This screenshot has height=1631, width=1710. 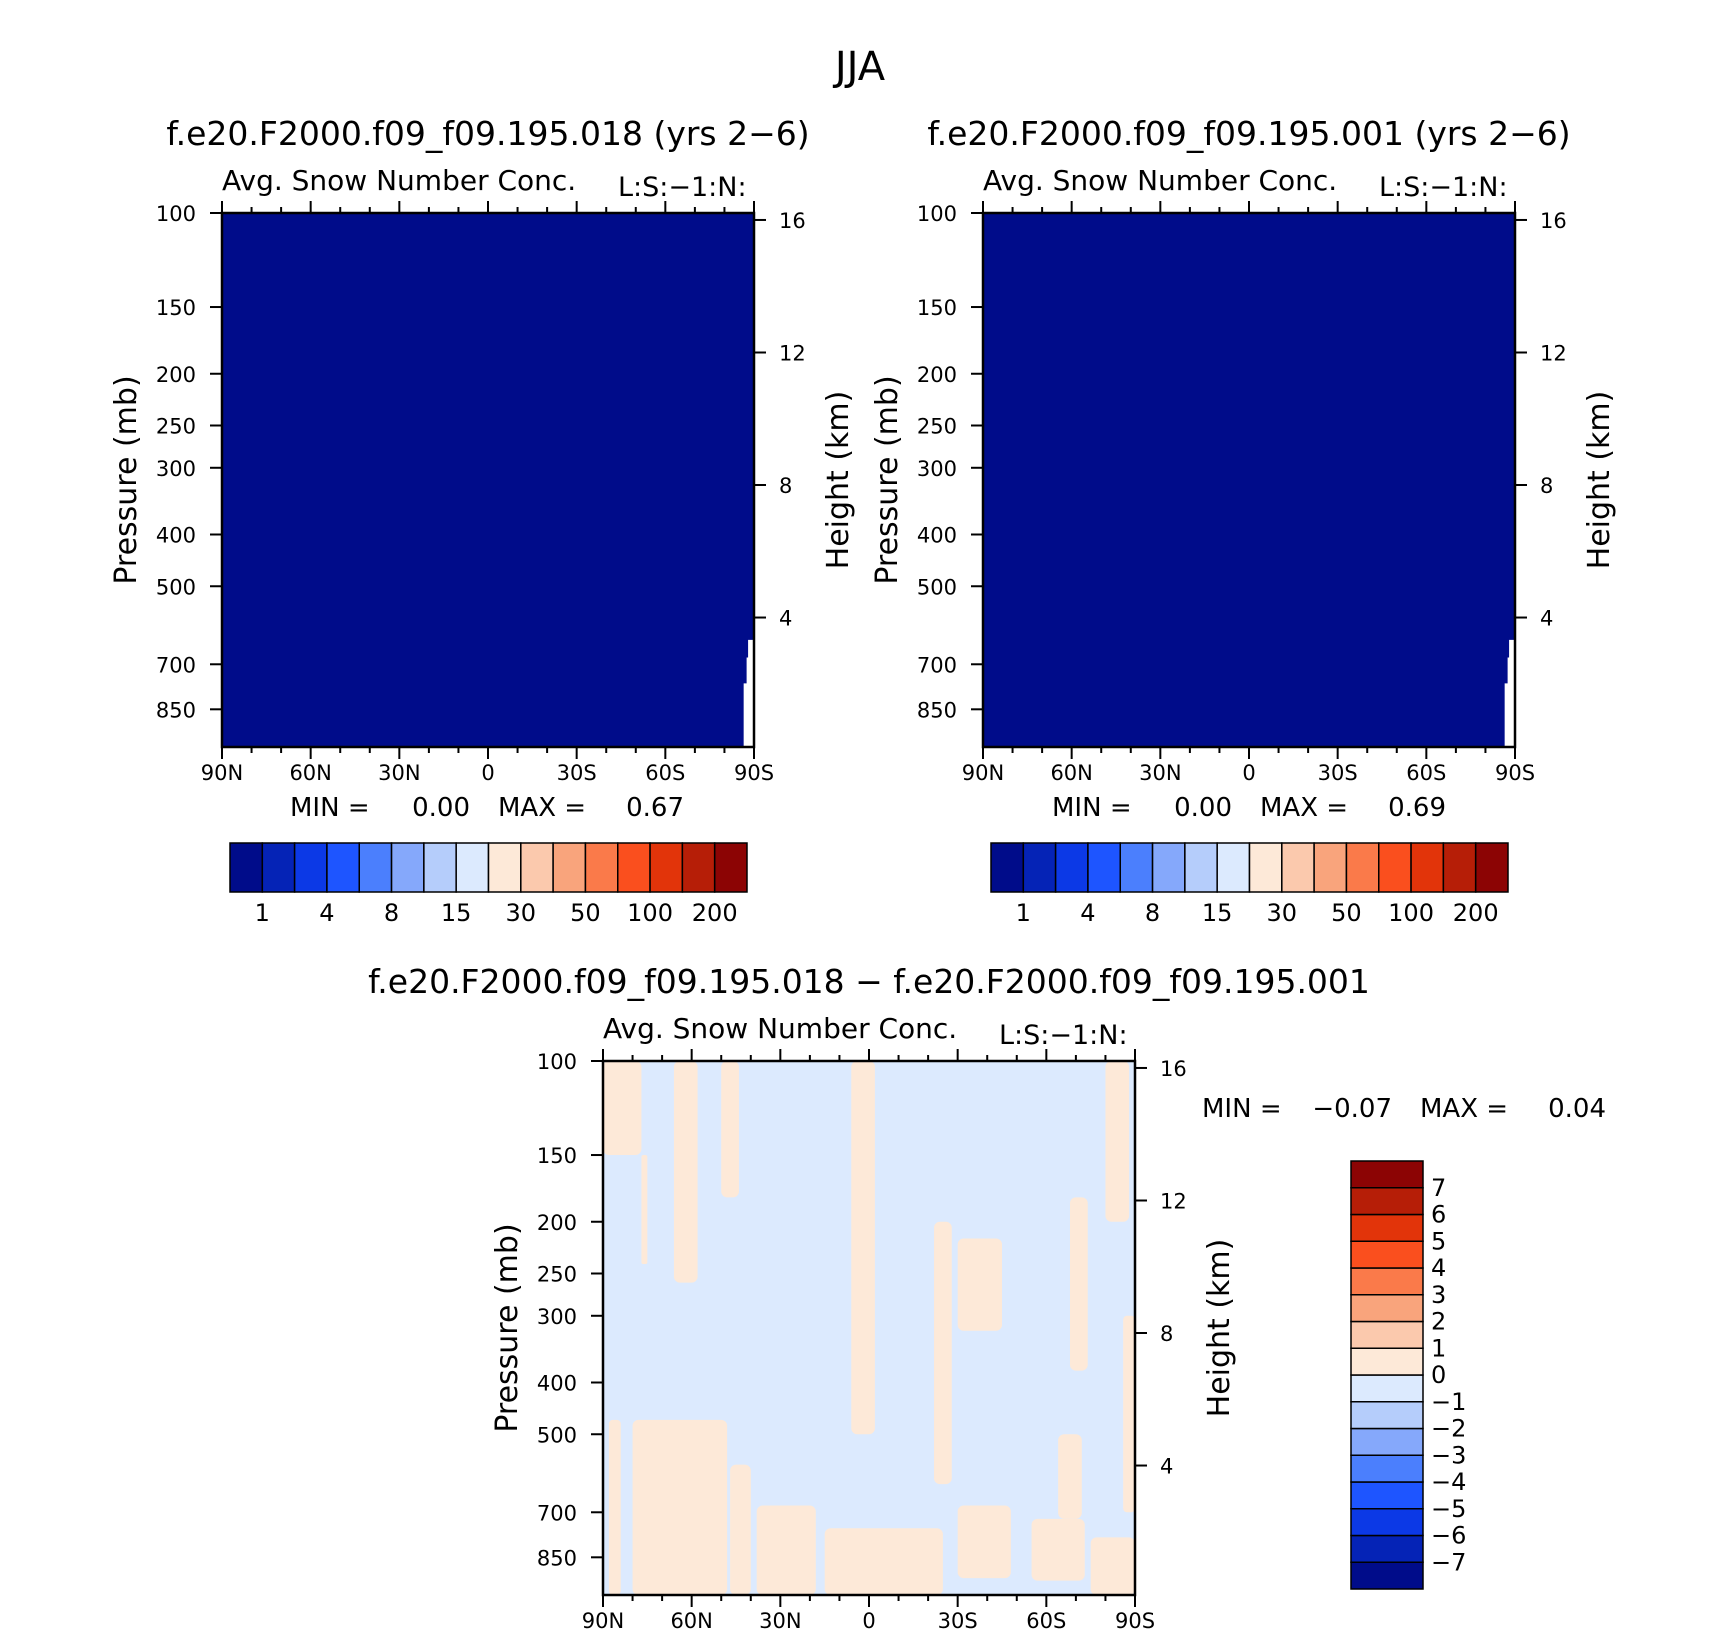 What do you see at coordinates (1438, 1241) in the screenshot?
I see `colorbar-label: 5` at bounding box center [1438, 1241].